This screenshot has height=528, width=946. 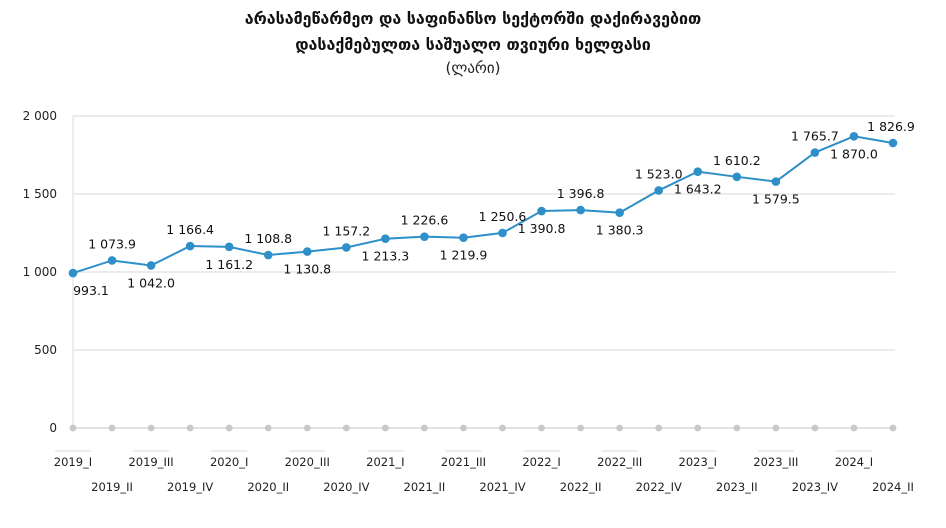 I want to click on data-label: 1 166.4, so click(x=190, y=229).